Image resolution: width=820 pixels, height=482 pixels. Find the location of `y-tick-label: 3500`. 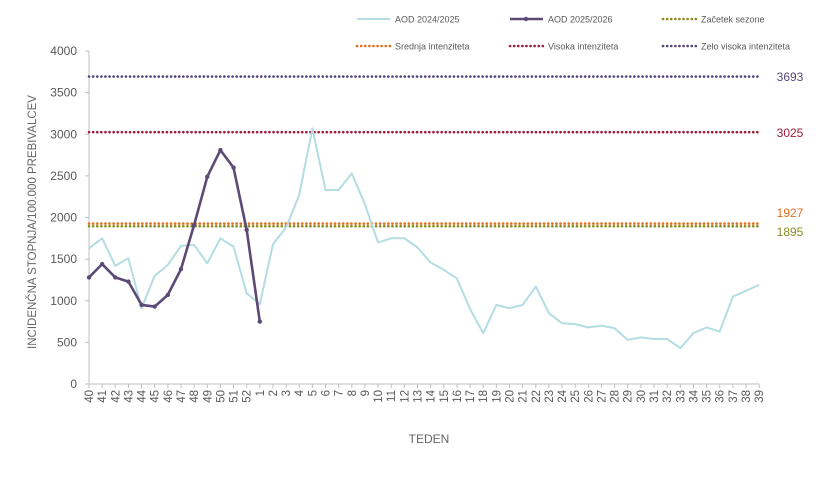

y-tick-label: 3500 is located at coordinates (63, 93).